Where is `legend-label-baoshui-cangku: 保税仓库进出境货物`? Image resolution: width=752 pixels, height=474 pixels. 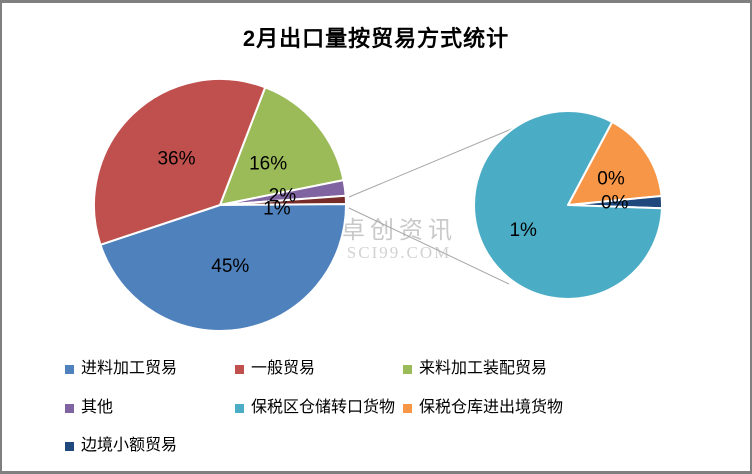
legend-label-baoshui-cangku: 保税仓库进出境货物 is located at coordinates (491, 407).